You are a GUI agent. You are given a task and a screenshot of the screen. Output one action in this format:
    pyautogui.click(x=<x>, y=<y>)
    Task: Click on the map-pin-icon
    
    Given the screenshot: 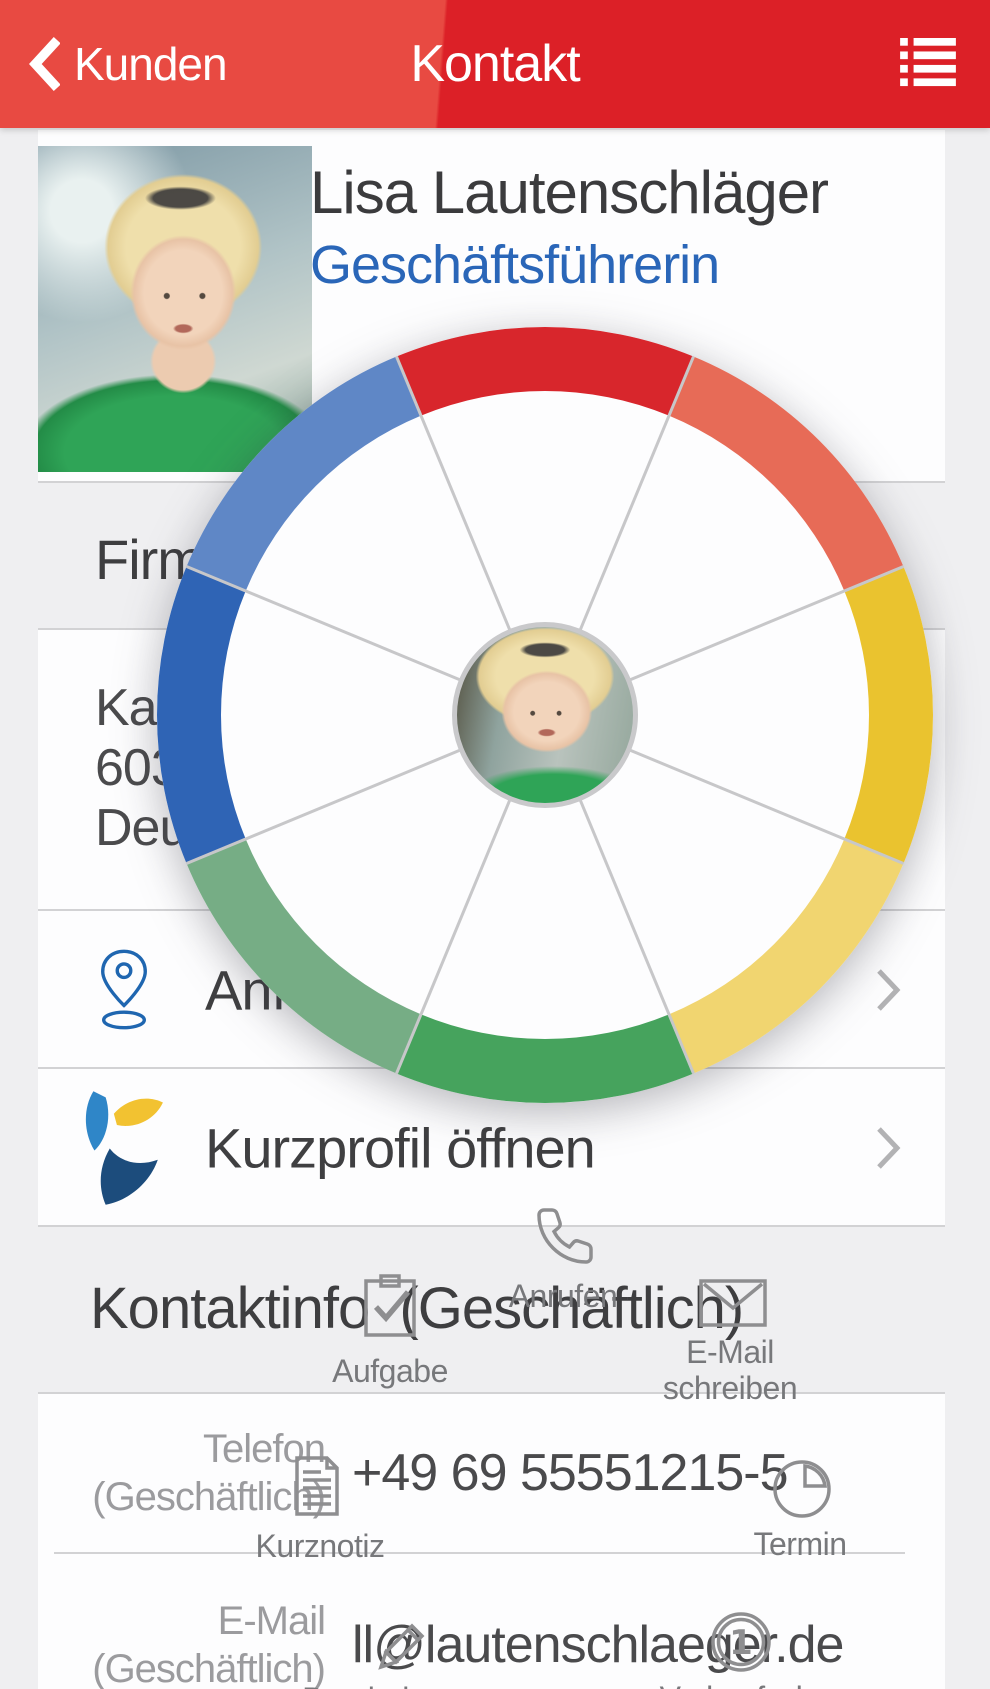 What is the action you would take?
    pyautogui.click(x=124, y=989)
    